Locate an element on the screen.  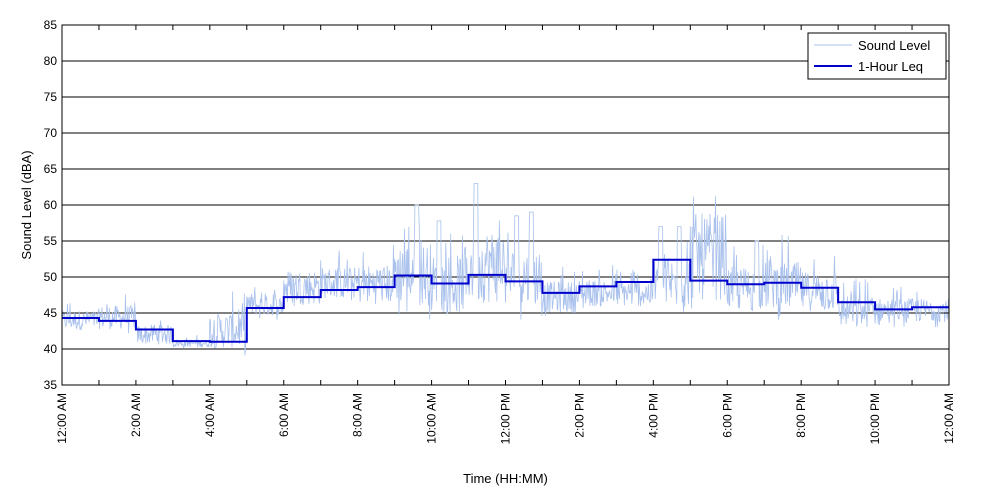
legend-label-leq: 1-Hour Leq is located at coordinates (890, 66).